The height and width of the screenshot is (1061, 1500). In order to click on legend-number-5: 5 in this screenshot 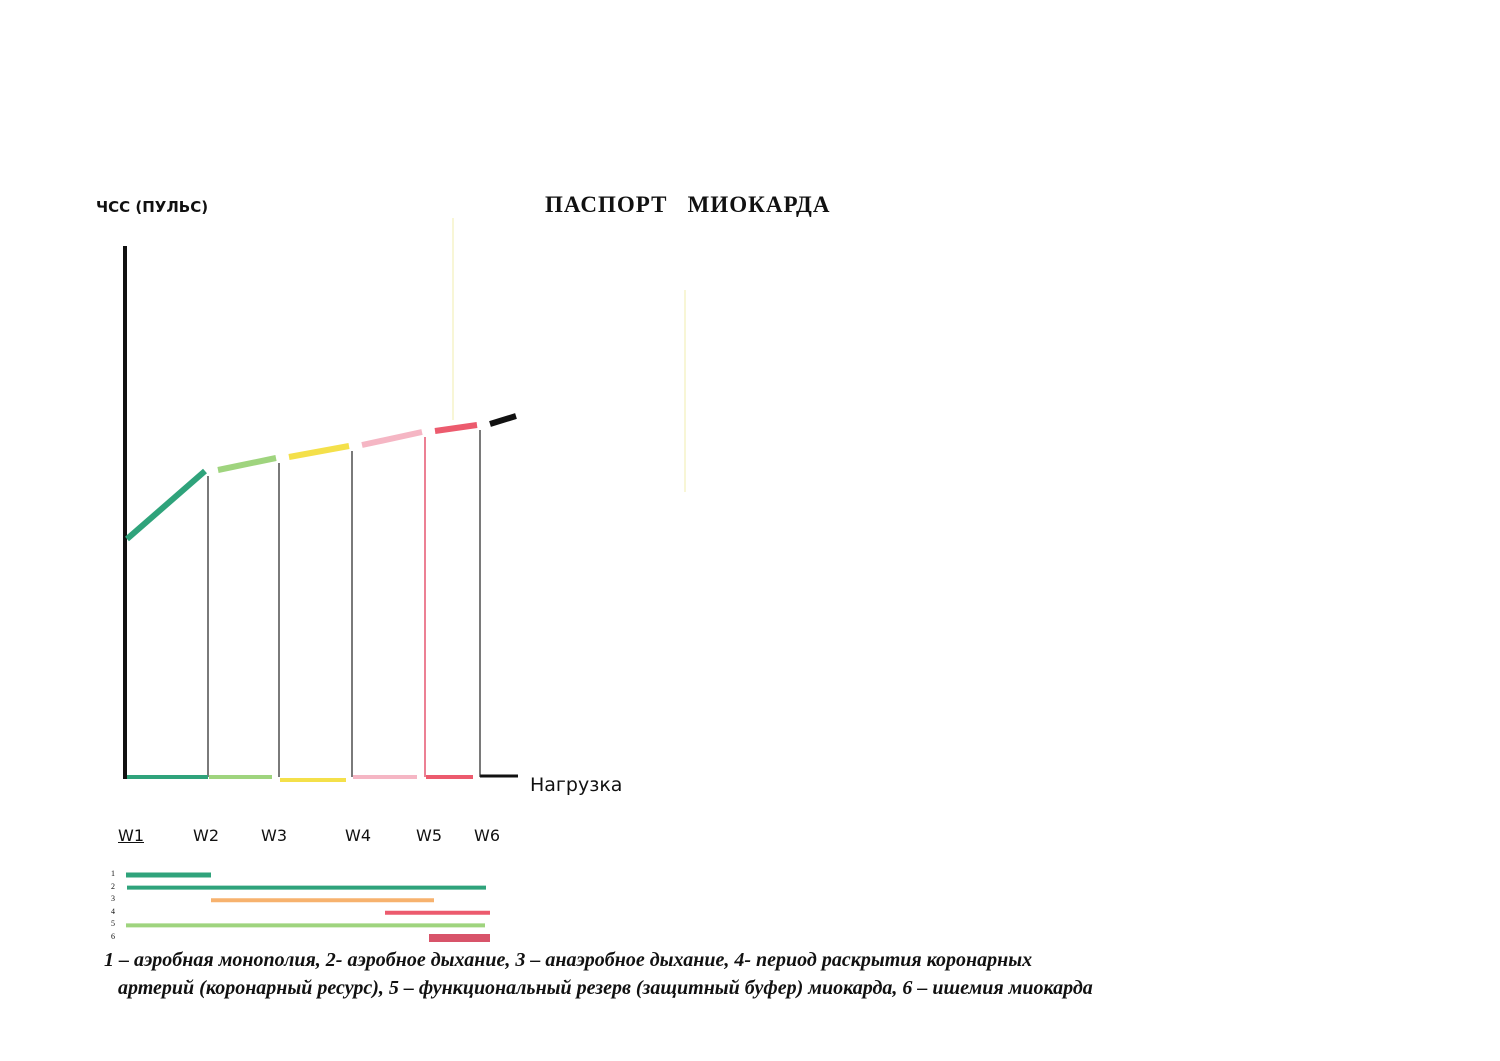, I will do `click(113, 924)`.